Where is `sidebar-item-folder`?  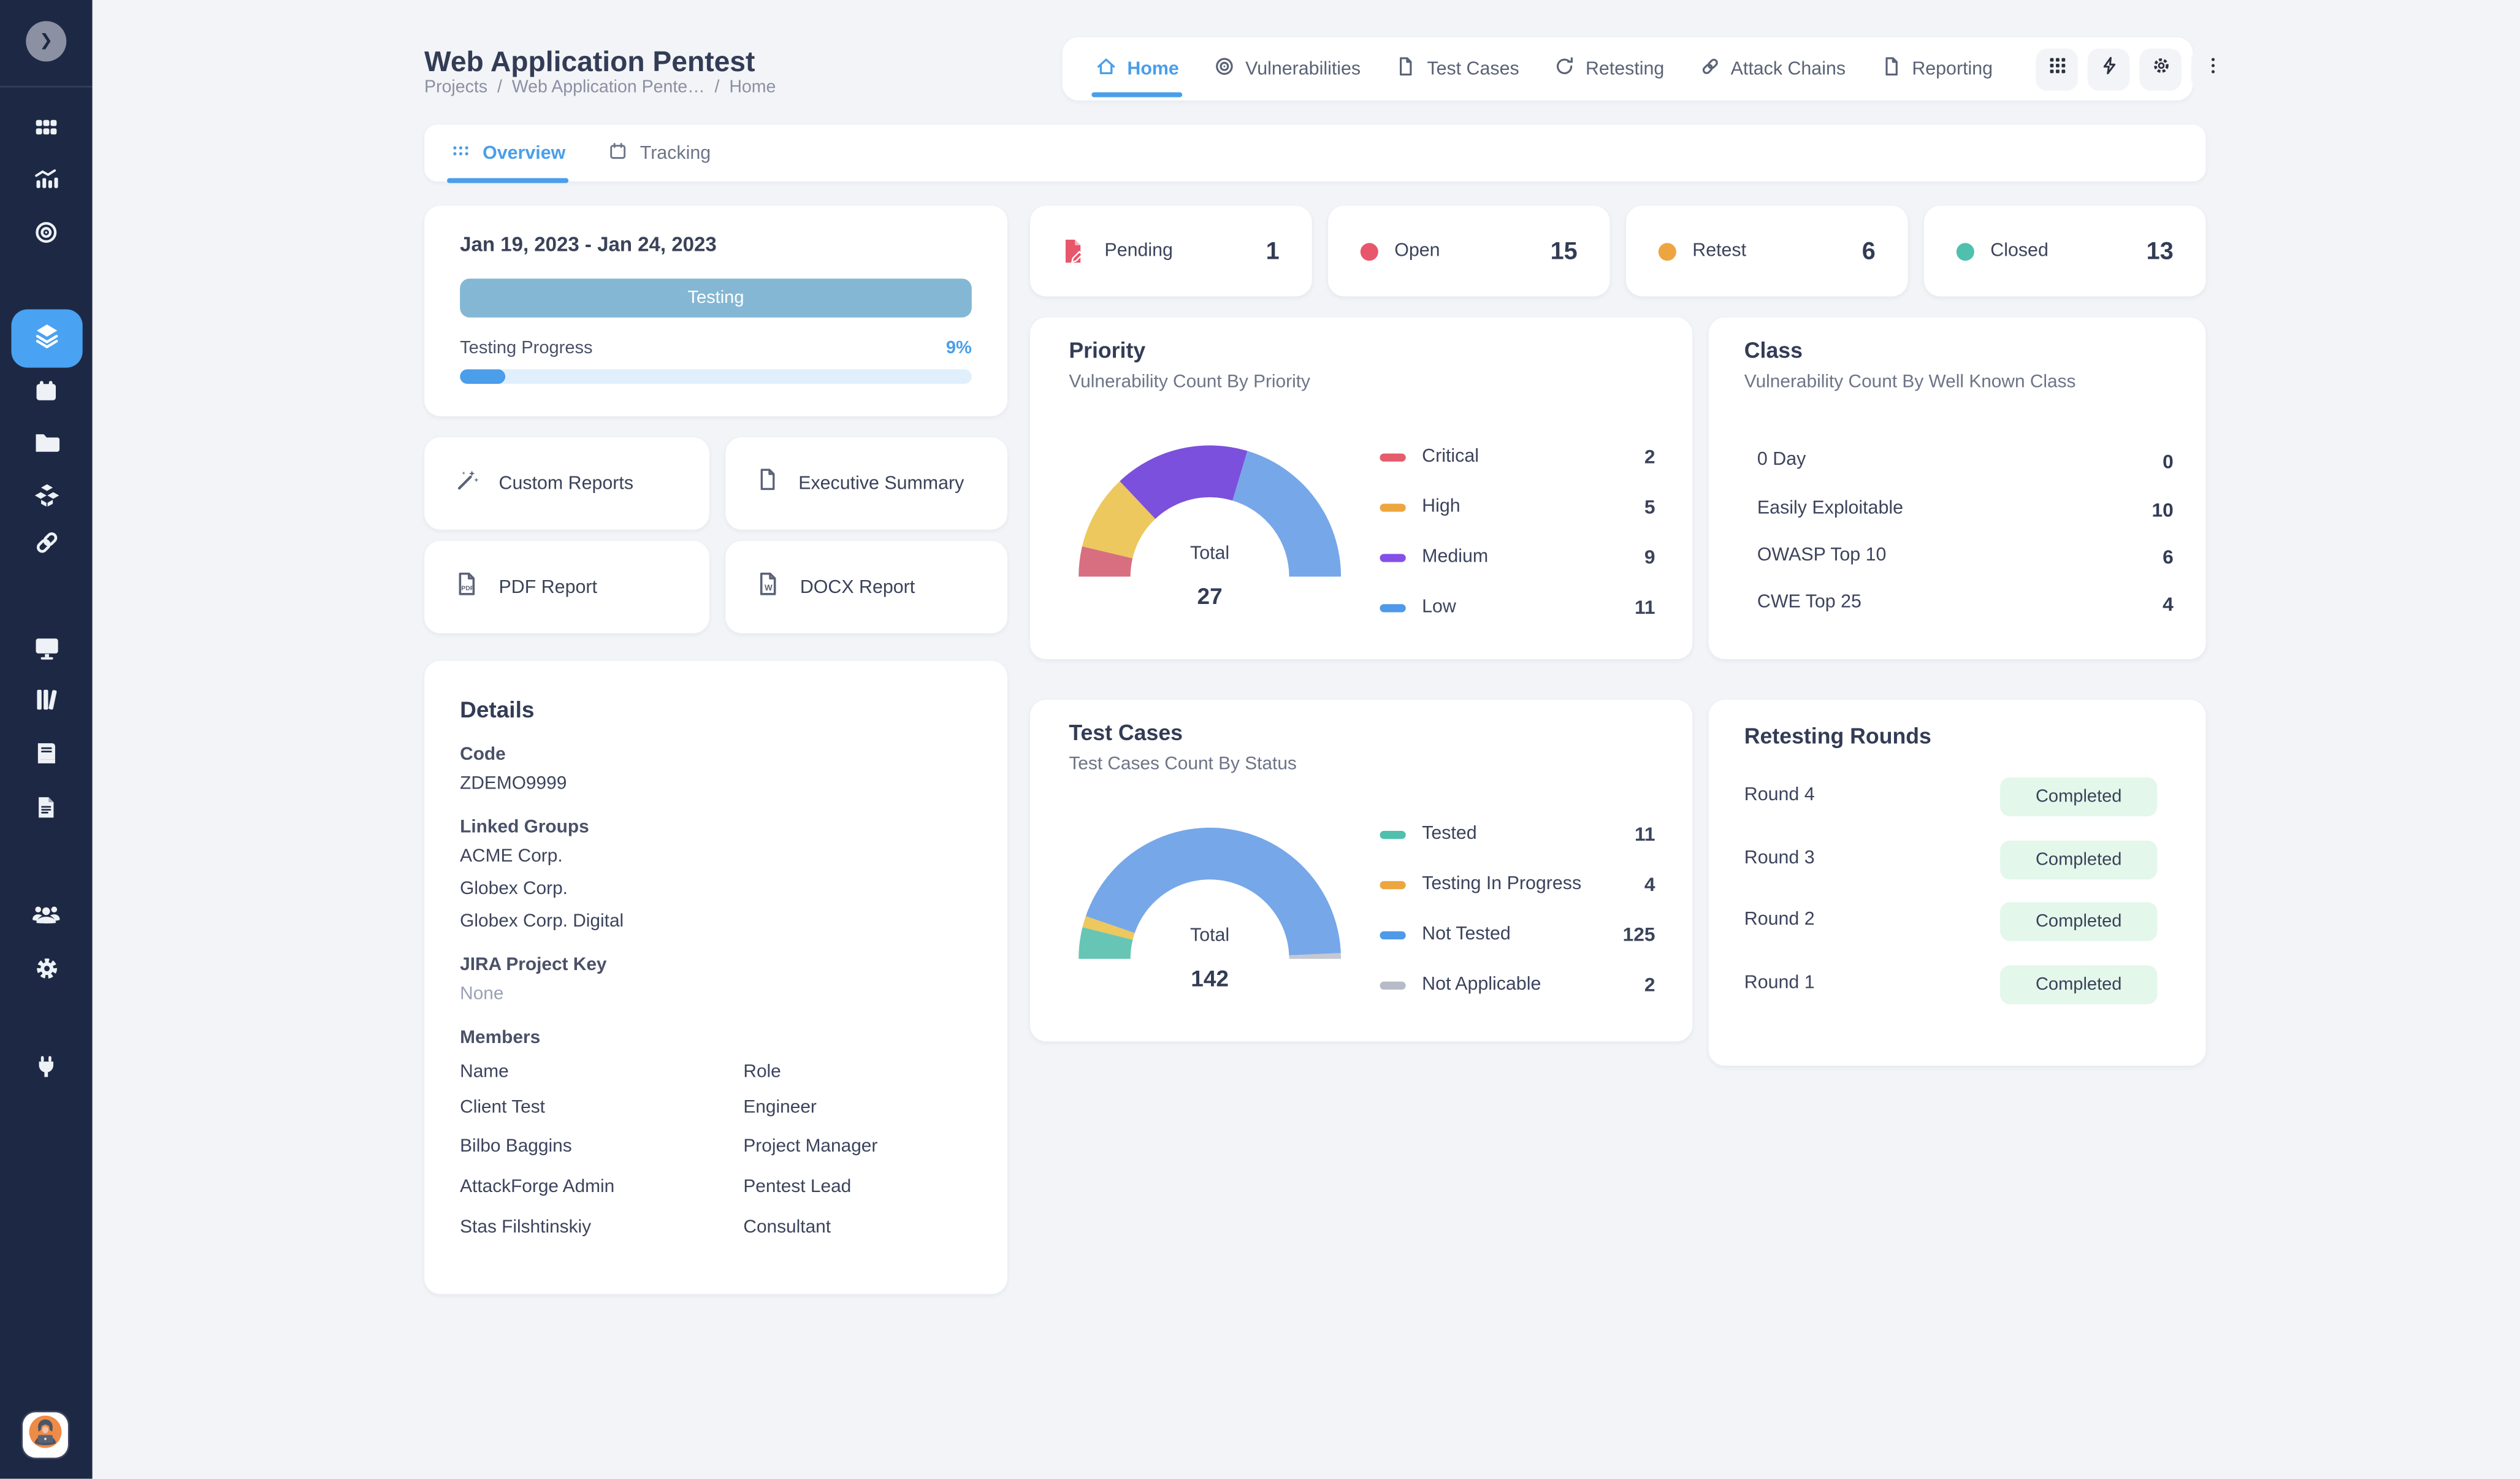
sidebar-item-folder is located at coordinates (46, 442).